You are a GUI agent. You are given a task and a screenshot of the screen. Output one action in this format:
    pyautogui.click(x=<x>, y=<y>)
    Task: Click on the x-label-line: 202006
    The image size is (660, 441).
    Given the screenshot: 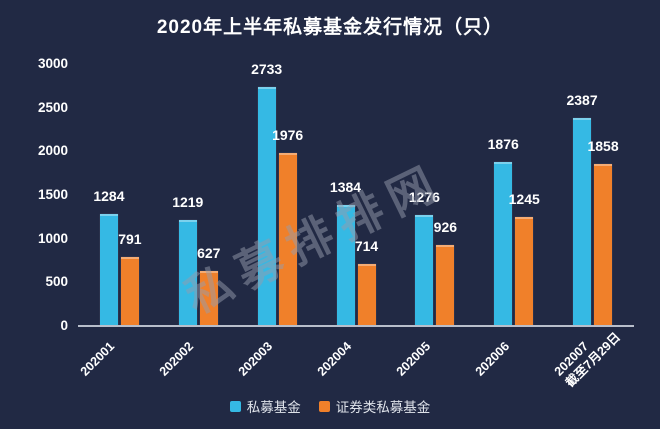 What is the action you would take?
    pyautogui.click(x=492, y=359)
    